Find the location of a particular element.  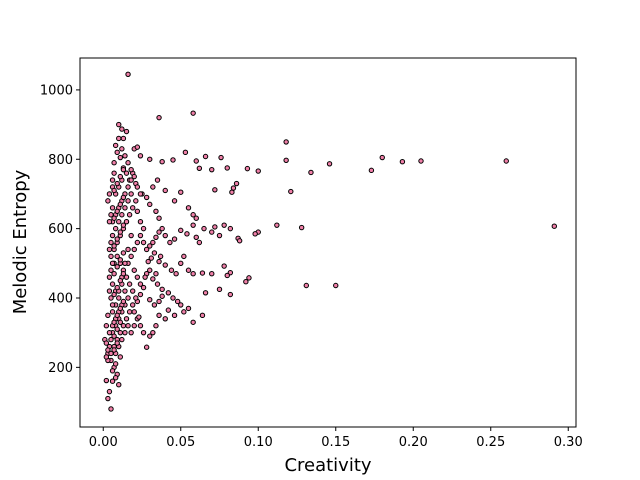

x-tick-label-2: 0.10 is located at coordinates (258, 442).